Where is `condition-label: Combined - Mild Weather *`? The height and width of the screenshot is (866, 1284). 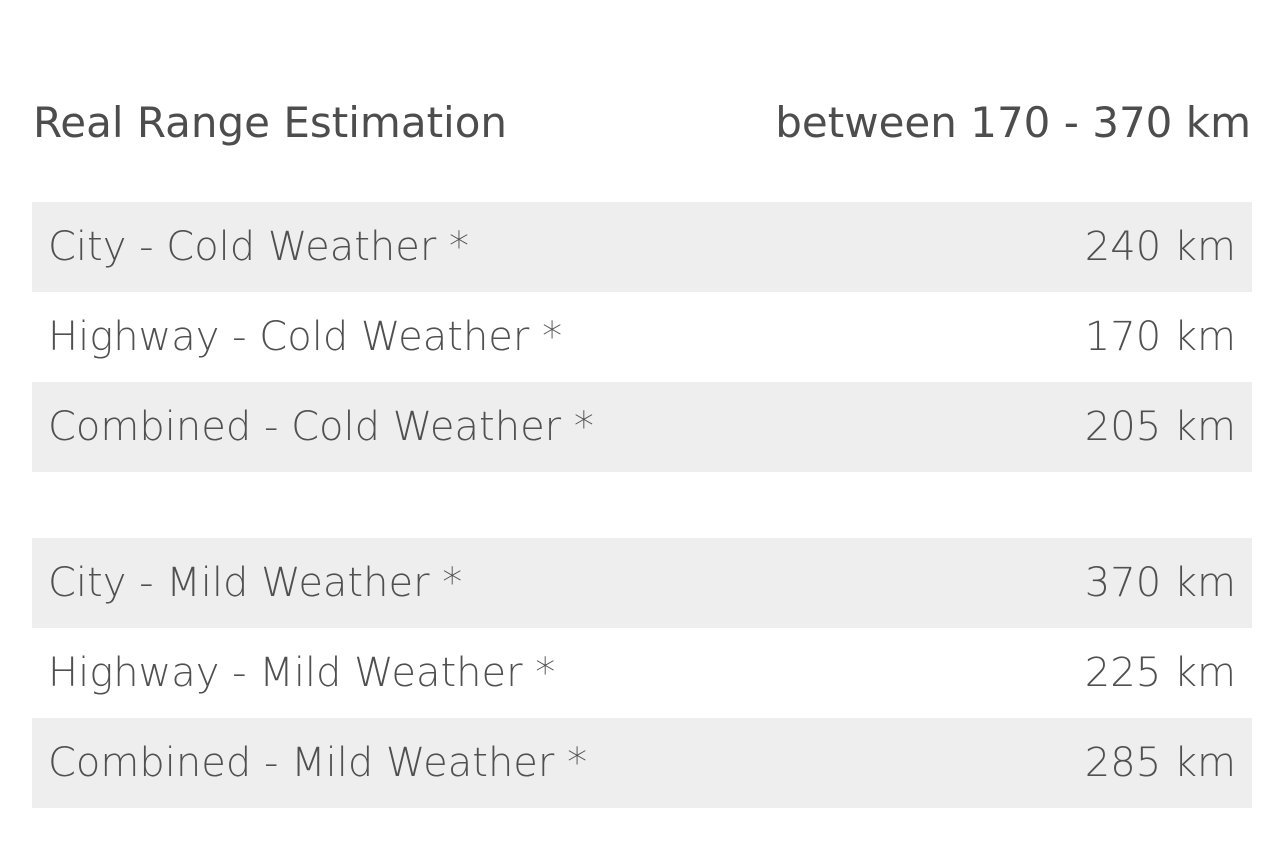 condition-label: Combined - Mild Weather * is located at coordinates (318, 763).